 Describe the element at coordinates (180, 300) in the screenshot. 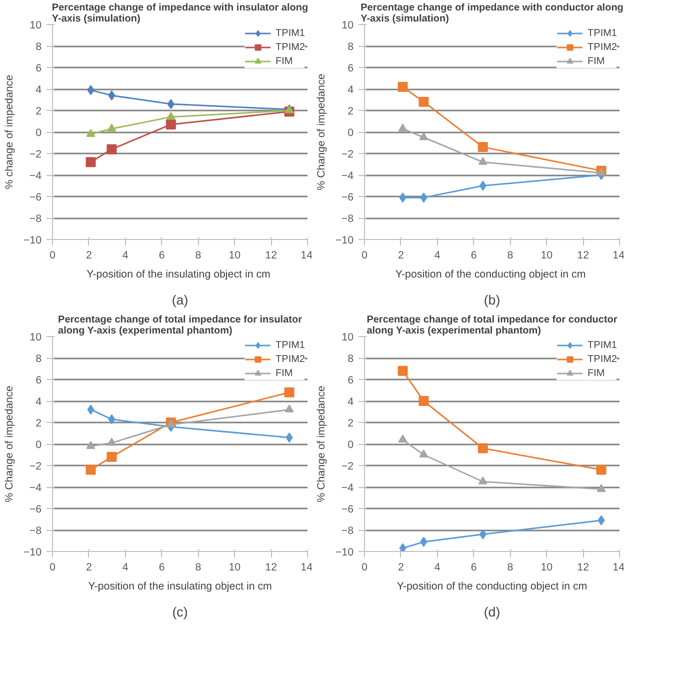

I see `text: (a)` at that location.